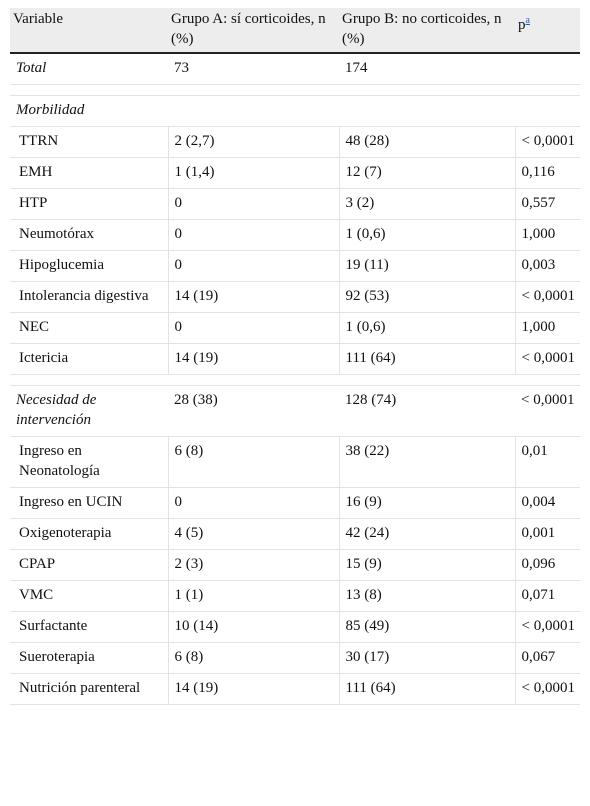 The width and height of the screenshot is (590, 806). Describe the element at coordinates (527, 20) in the screenshot. I see `footnote-a-link: a` at that location.